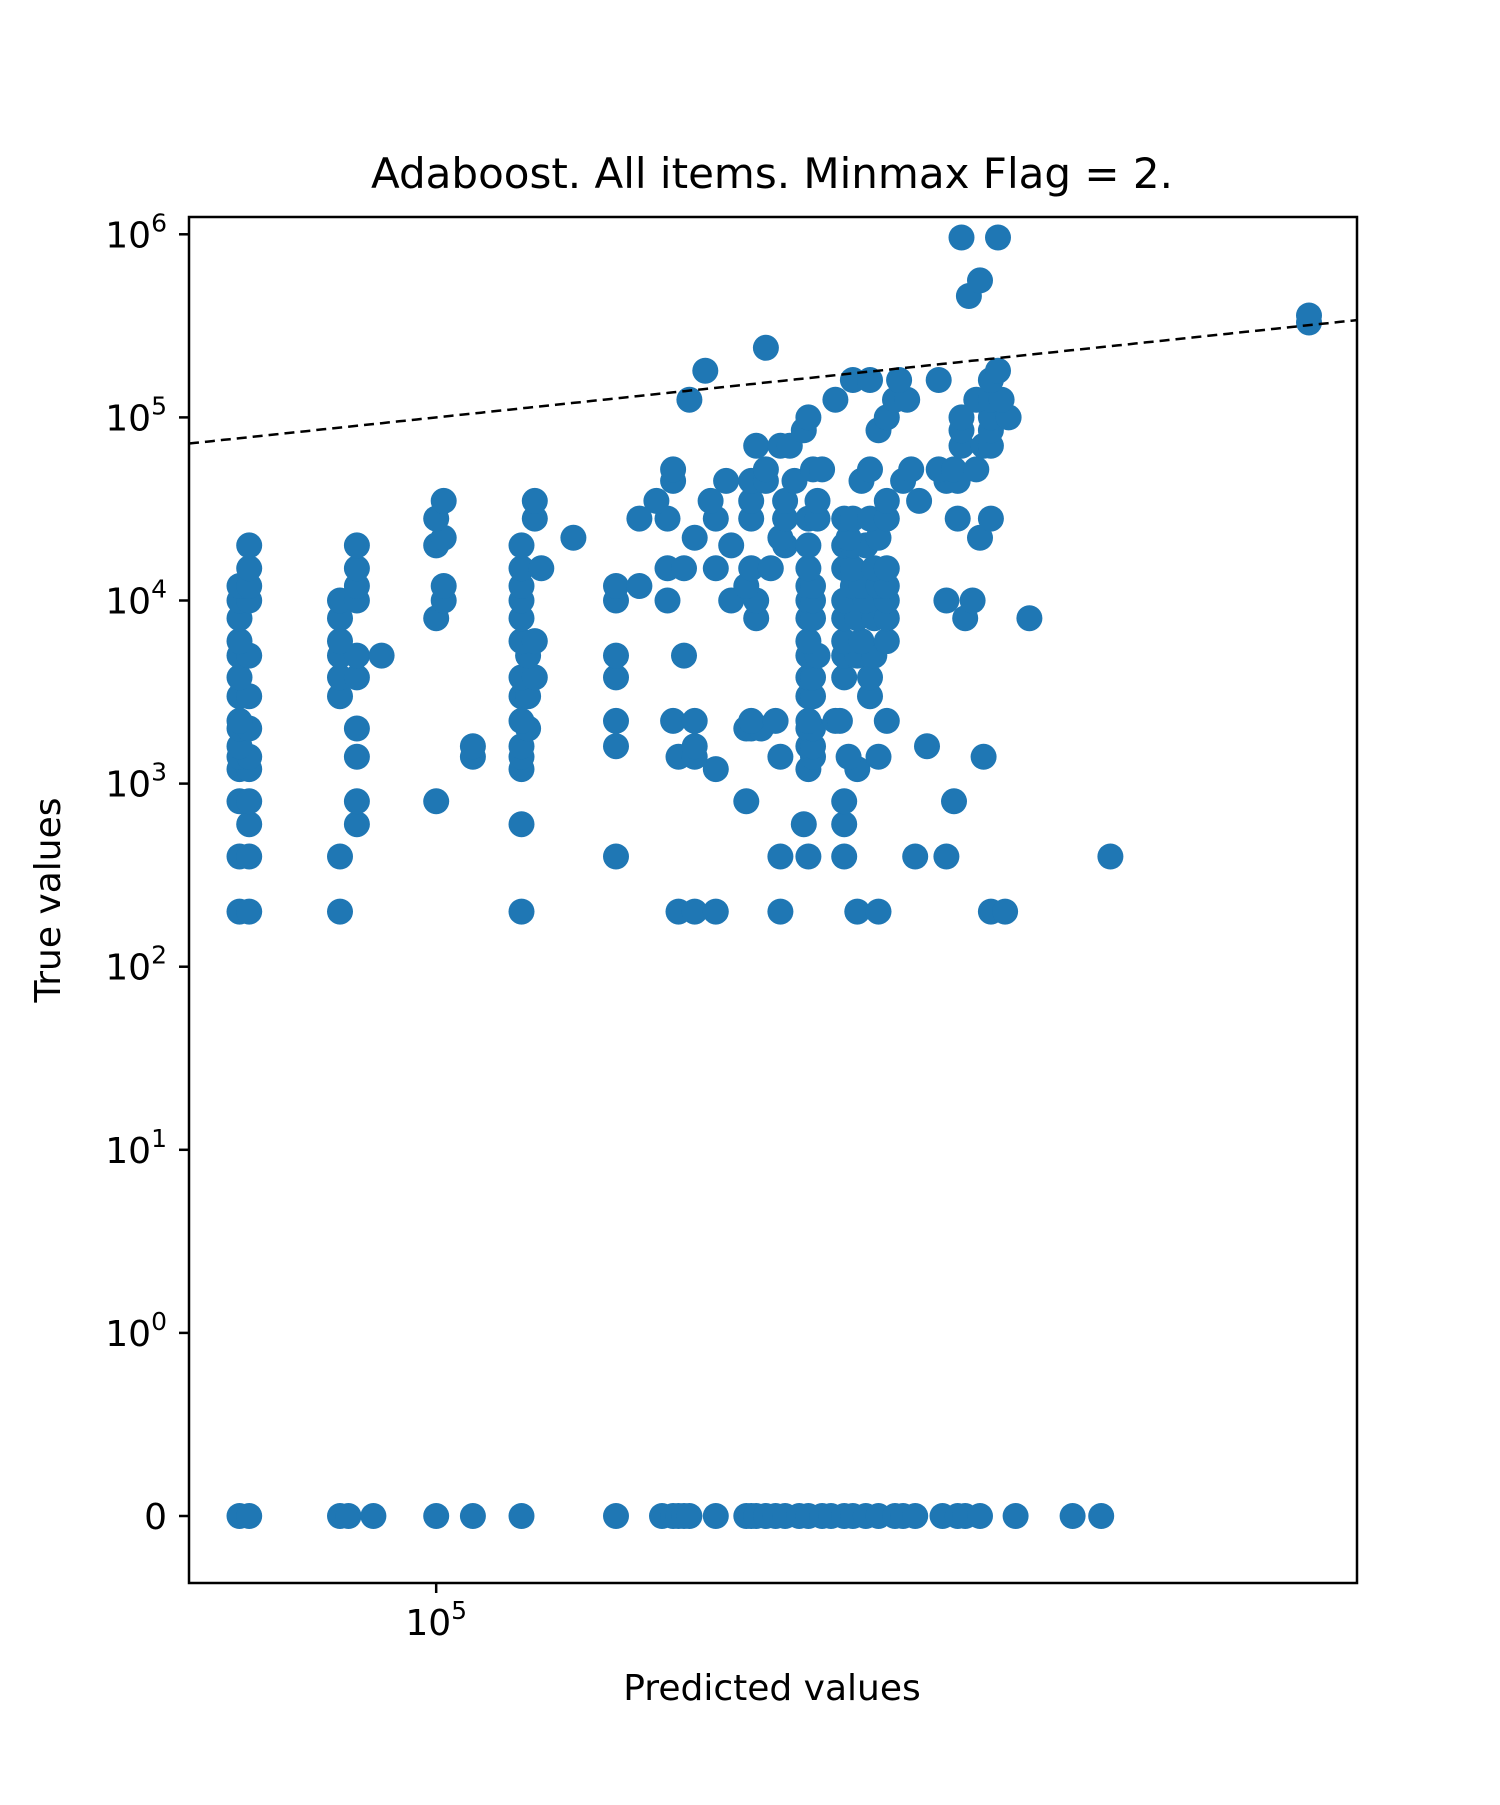 The image size is (1500, 1805). What do you see at coordinates (136, 599) in the screenshot?
I see `y-tick-label: 10⁴` at bounding box center [136, 599].